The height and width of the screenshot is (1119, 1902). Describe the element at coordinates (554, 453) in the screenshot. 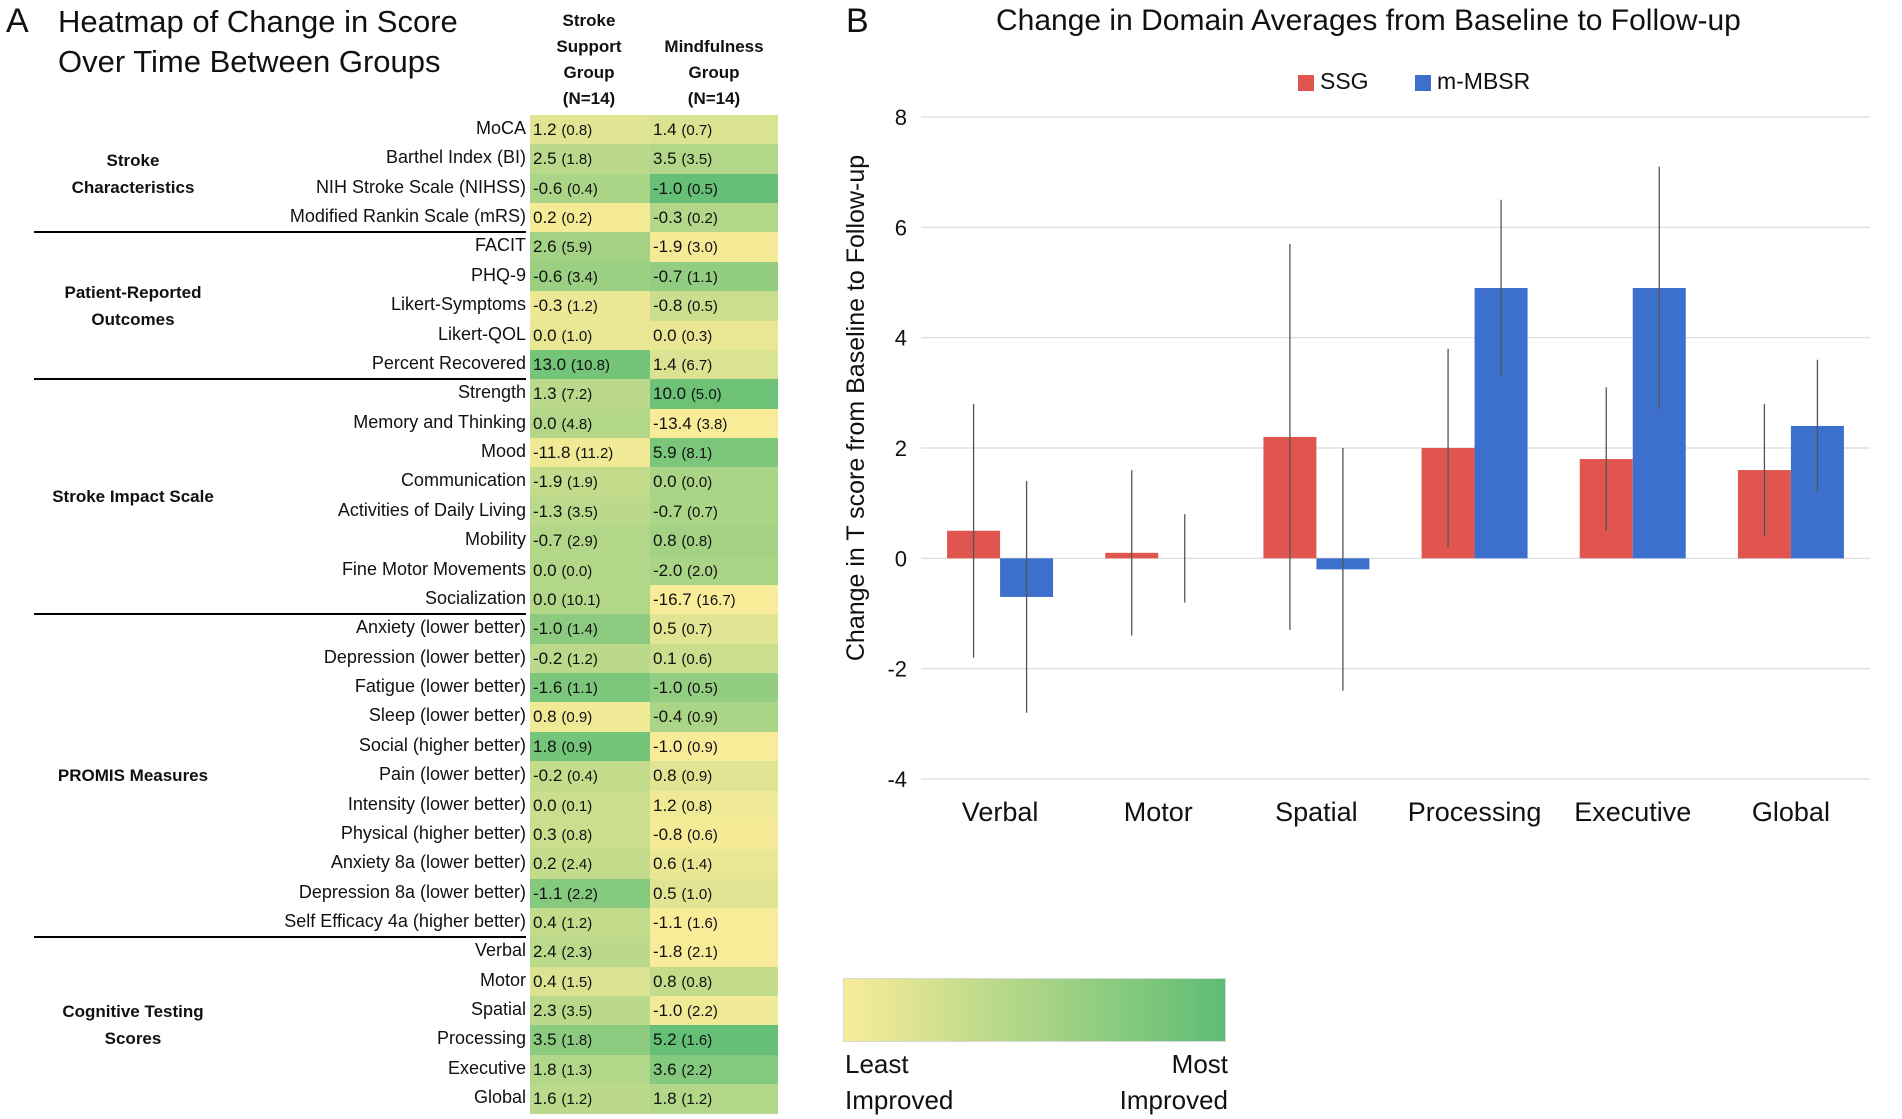

I see `cell-value: -11.8` at that location.